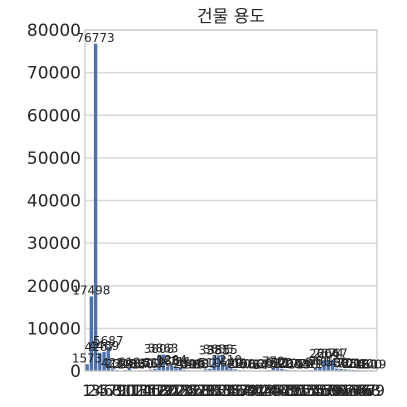  Describe the element at coordinates (95, 38) in the screenshot. I see `data-label: 76773` at that location.